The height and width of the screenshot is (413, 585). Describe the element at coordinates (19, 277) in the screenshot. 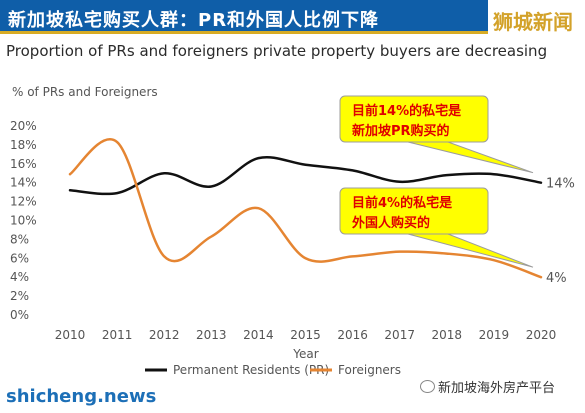

I see `y-tick-label: 4%` at that location.